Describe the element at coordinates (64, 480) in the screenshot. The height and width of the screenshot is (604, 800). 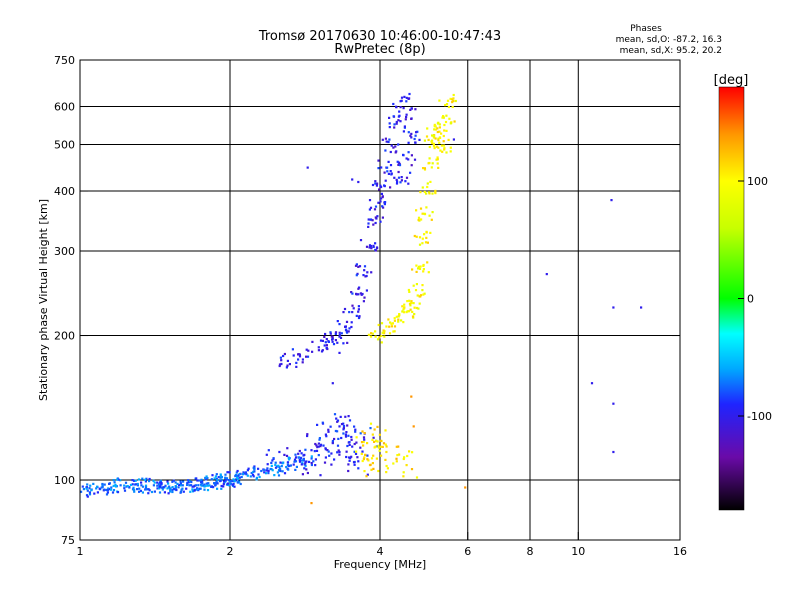
I see `y-tick-label: 100` at that location.